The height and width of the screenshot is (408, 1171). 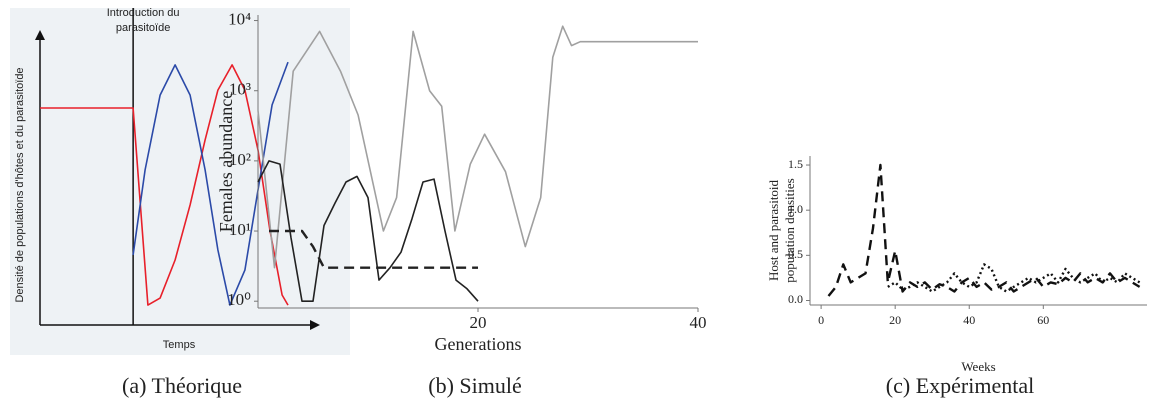 What do you see at coordinates (239, 18) in the screenshot?
I see `y-tick-label: 10⁴` at bounding box center [239, 18].